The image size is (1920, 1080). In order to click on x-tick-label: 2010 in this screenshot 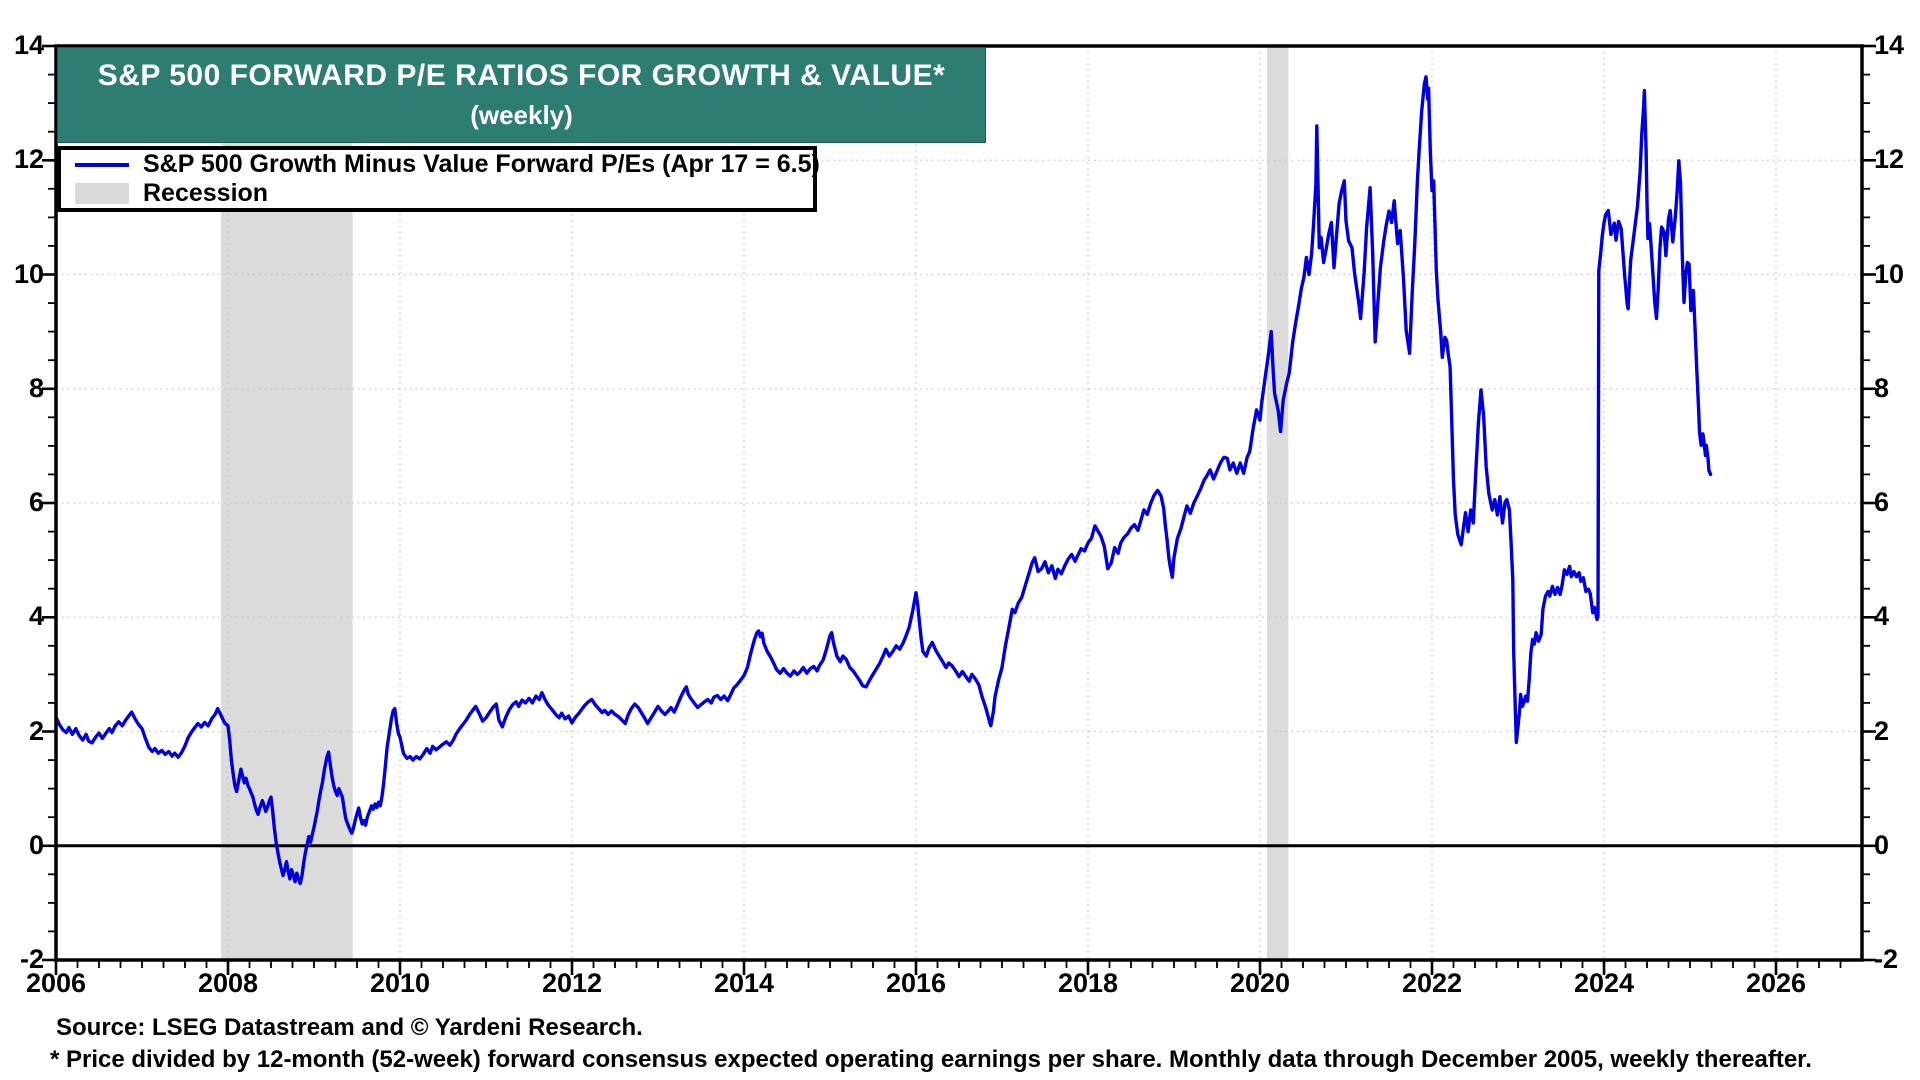, I will do `click(400, 983)`.